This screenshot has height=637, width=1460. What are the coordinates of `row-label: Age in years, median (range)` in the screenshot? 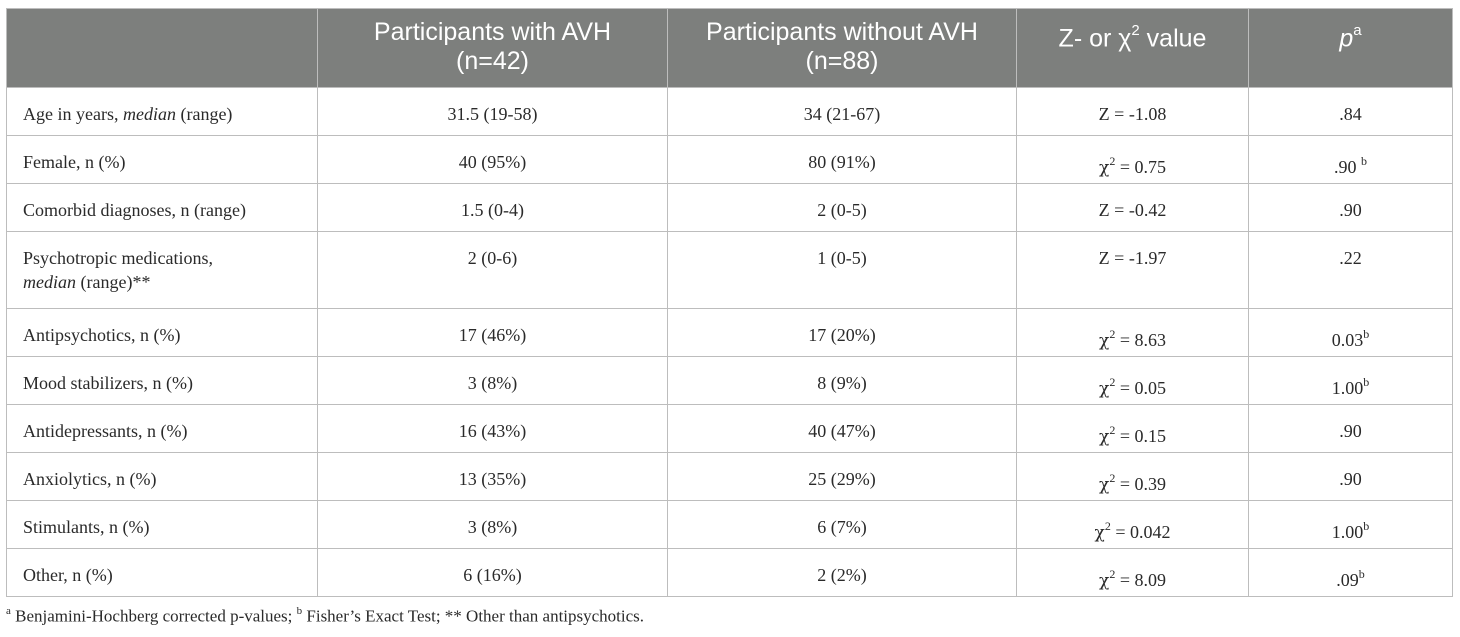 It's located at (162, 111).